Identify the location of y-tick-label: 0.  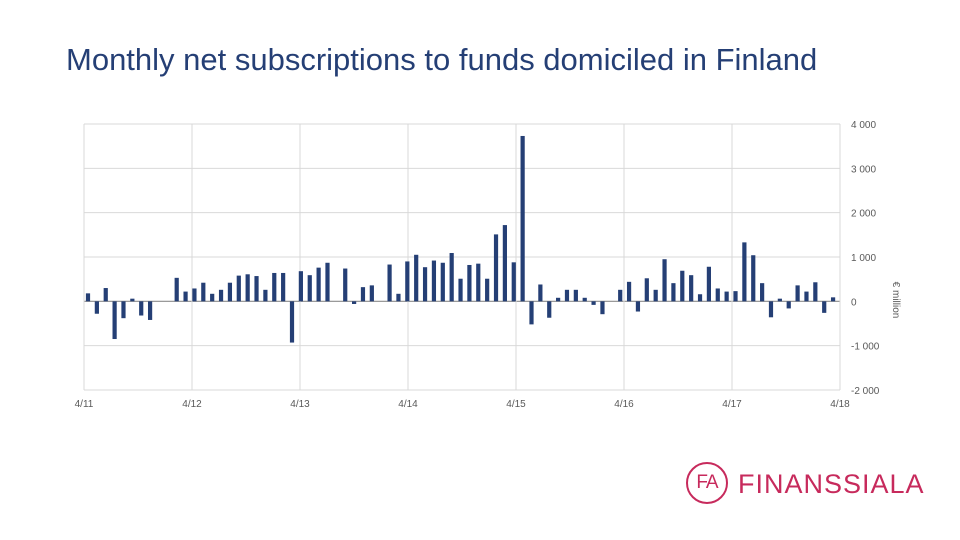
(854, 302).